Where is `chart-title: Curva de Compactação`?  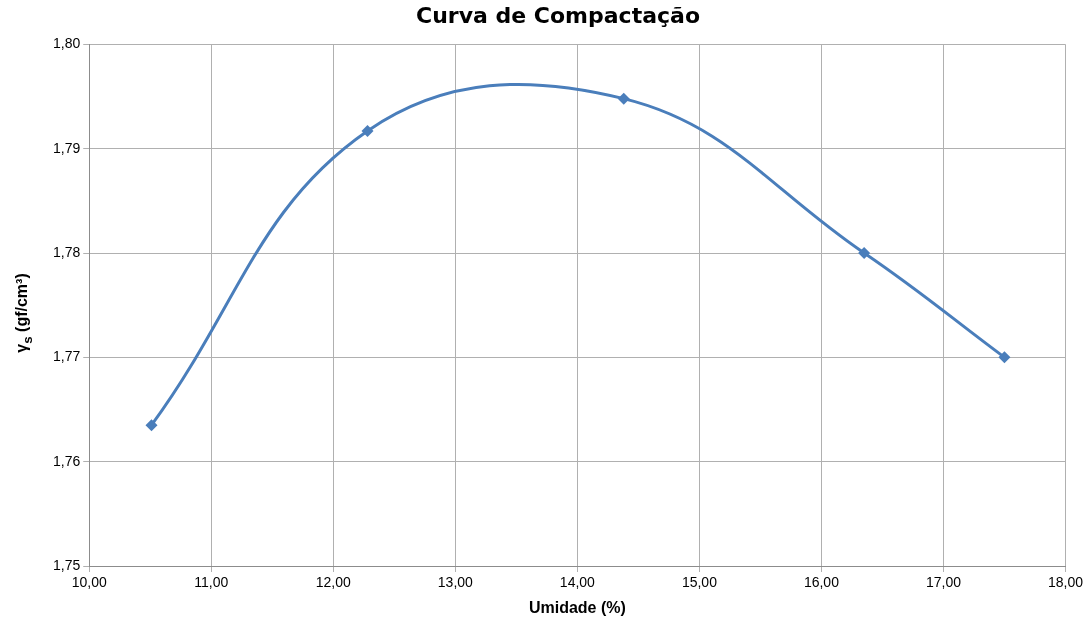
chart-title: Curva de Compactação is located at coordinates (558, 15).